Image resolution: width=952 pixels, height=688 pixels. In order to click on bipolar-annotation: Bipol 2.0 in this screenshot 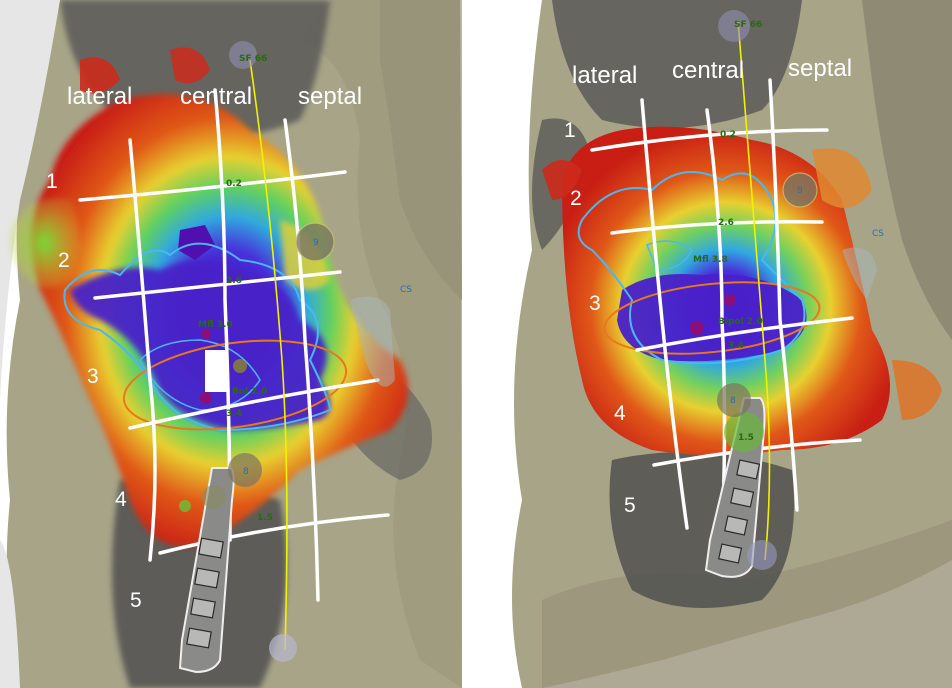, I will do `click(740, 322)`.